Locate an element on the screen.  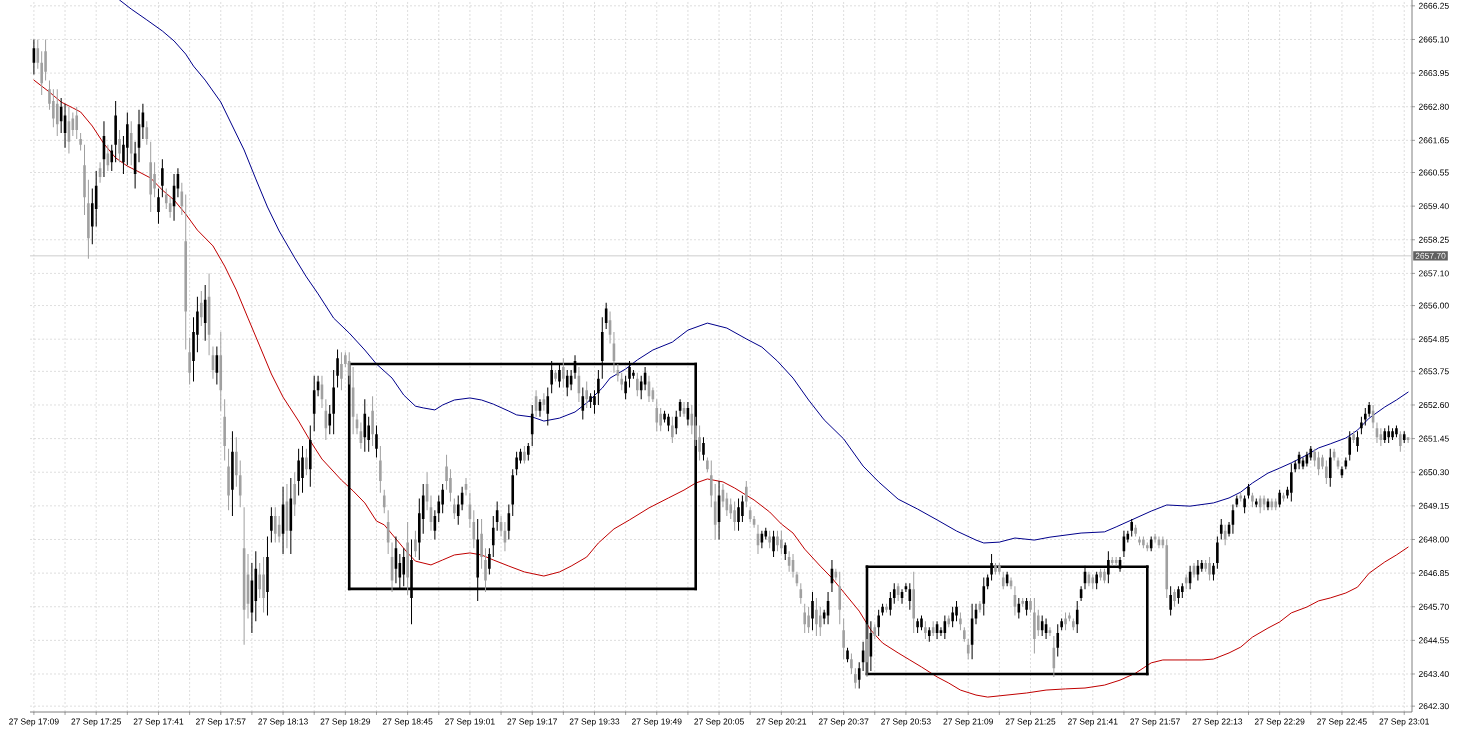
x-tick-label: 27 Sep 17:25 is located at coordinates (96, 722).